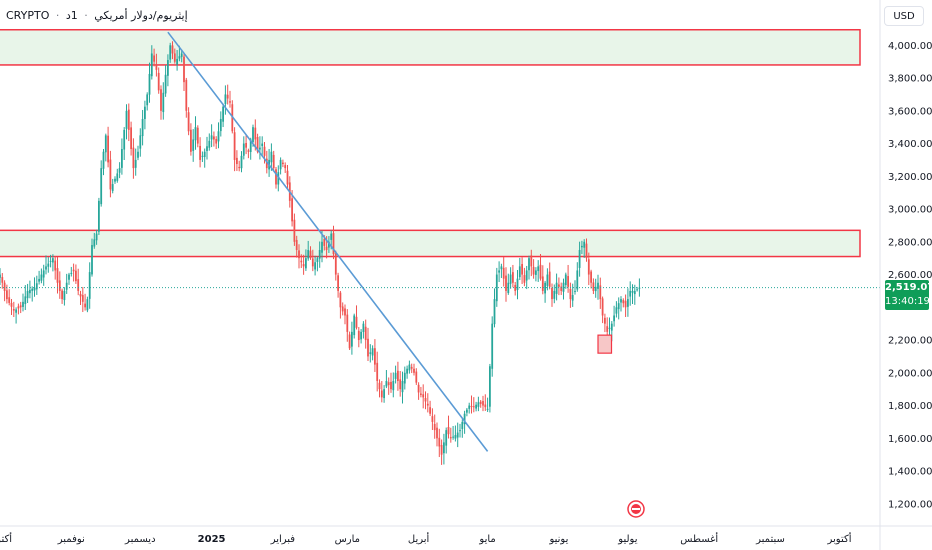  Describe the element at coordinates (558, 539) in the screenshot. I see `x-tick-label: يونيو` at that location.